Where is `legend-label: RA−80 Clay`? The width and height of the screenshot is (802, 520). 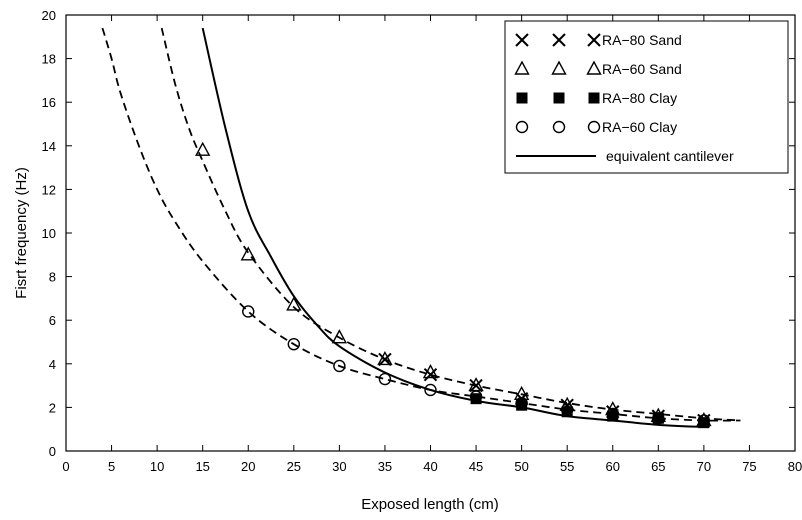 legend-label: RA−80 Clay is located at coordinates (639, 98).